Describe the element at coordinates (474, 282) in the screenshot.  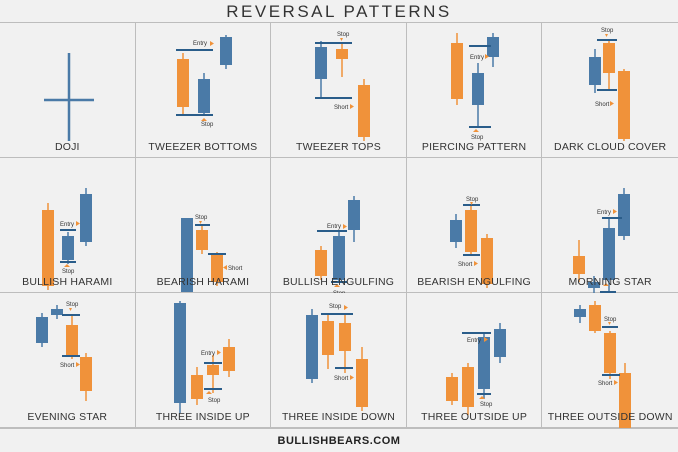
I see `pattern-label: BEARISH ENGULFING` at that location.